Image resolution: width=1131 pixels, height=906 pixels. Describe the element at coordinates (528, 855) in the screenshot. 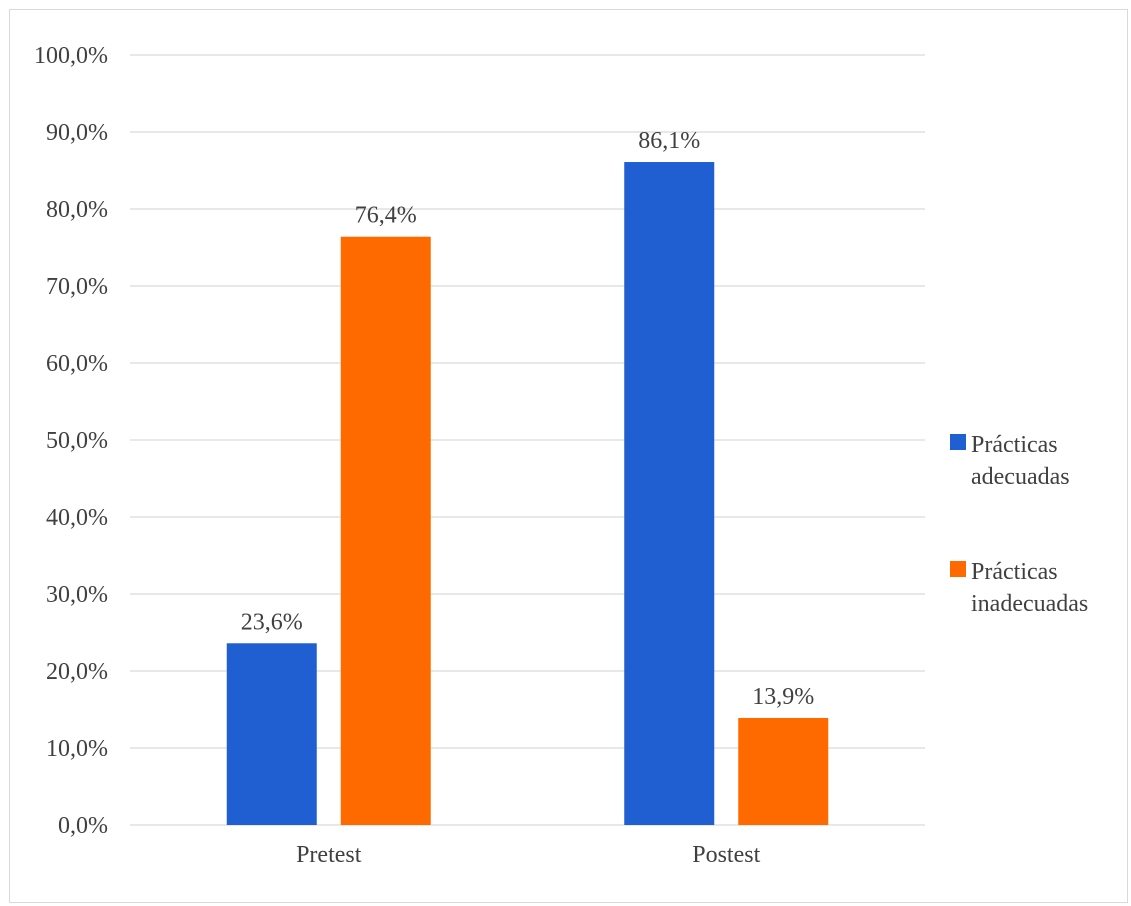

I see `x-axis-category-labels: Pretest Postest` at that location.